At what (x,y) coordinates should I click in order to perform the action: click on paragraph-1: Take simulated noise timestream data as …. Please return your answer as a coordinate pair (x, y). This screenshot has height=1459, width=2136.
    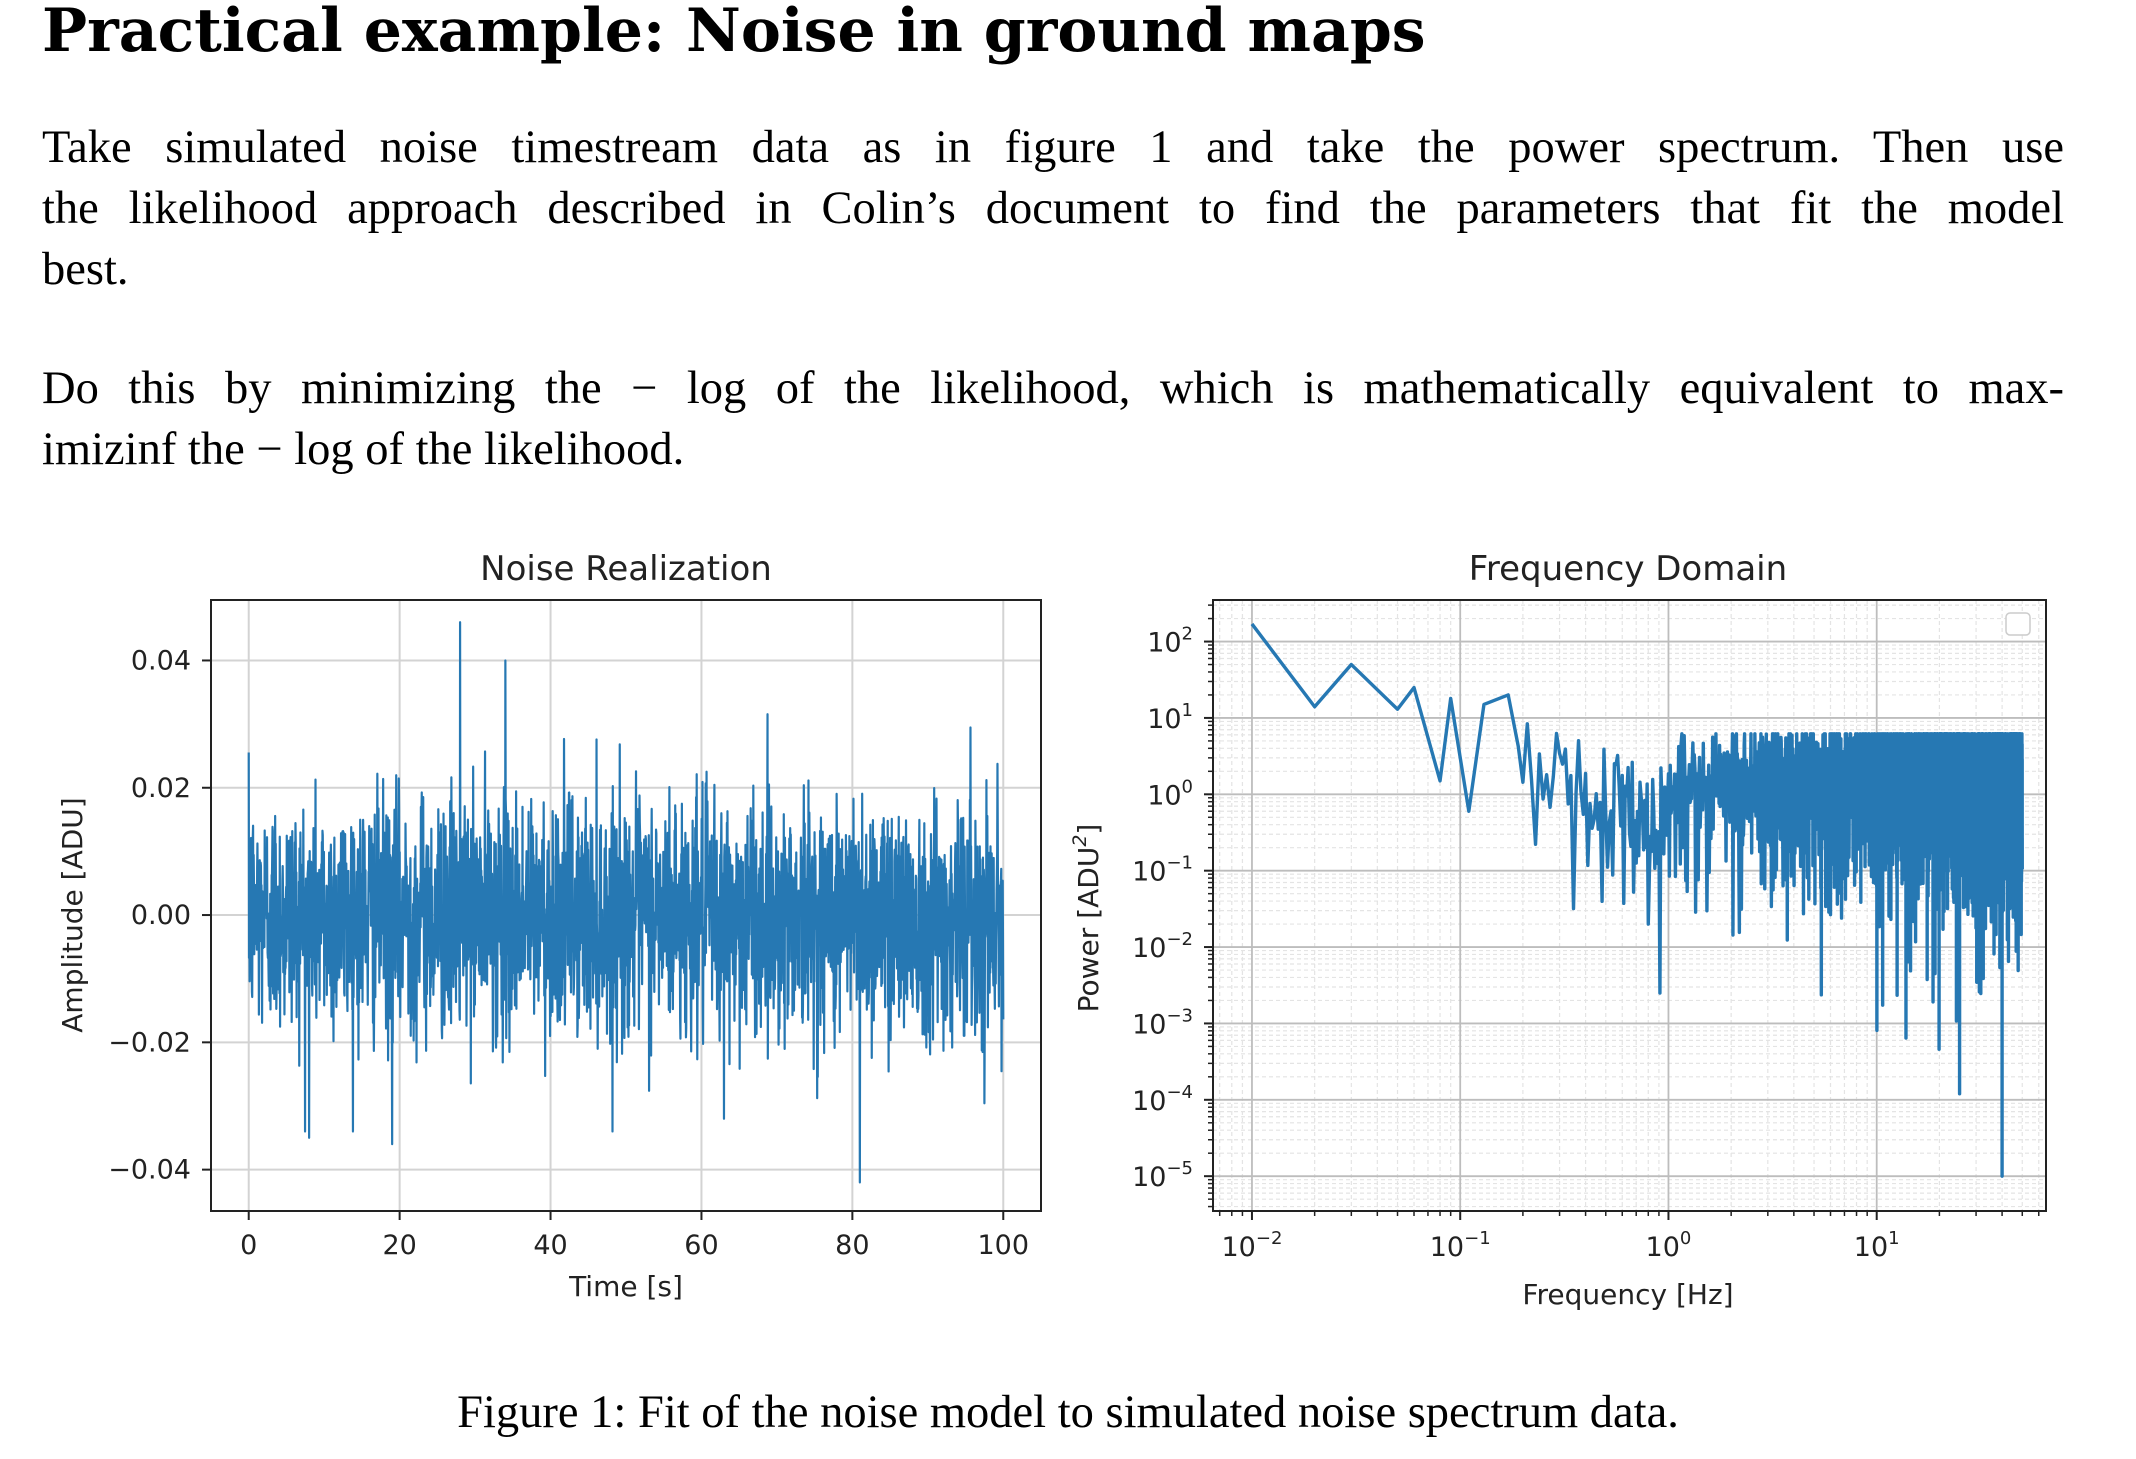
    Looking at the image, I should click on (1053, 208).